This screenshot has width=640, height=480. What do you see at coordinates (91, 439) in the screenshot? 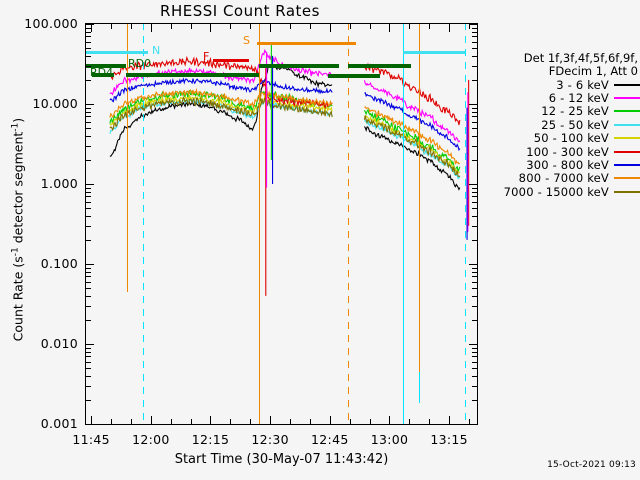
I see `x-tick-label: 11:45` at bounding box center [91, 439].